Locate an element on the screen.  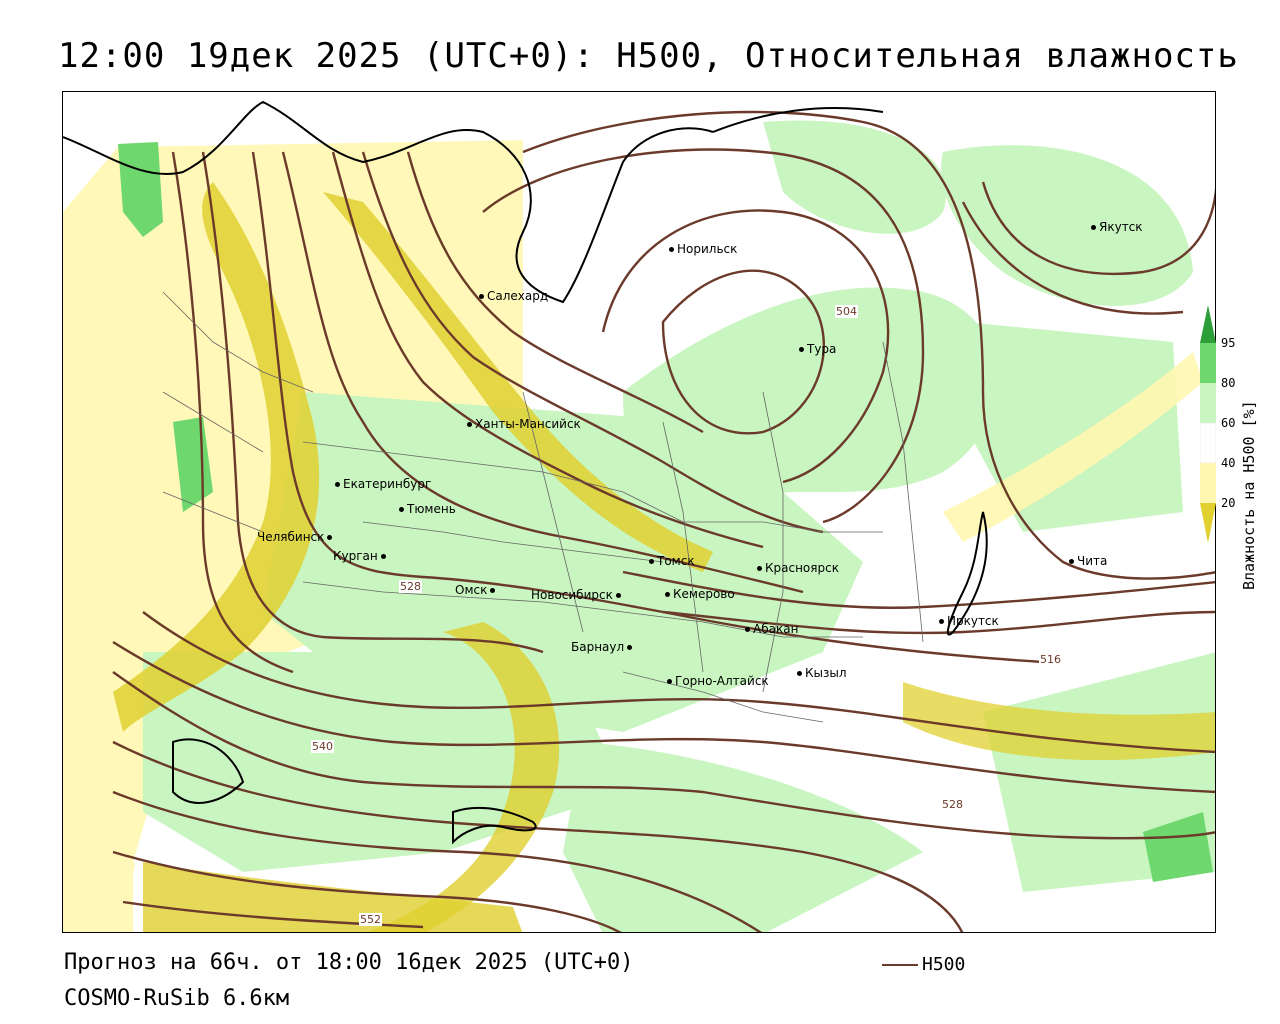
contour-label: 552 is located at coordinates (370, 919).